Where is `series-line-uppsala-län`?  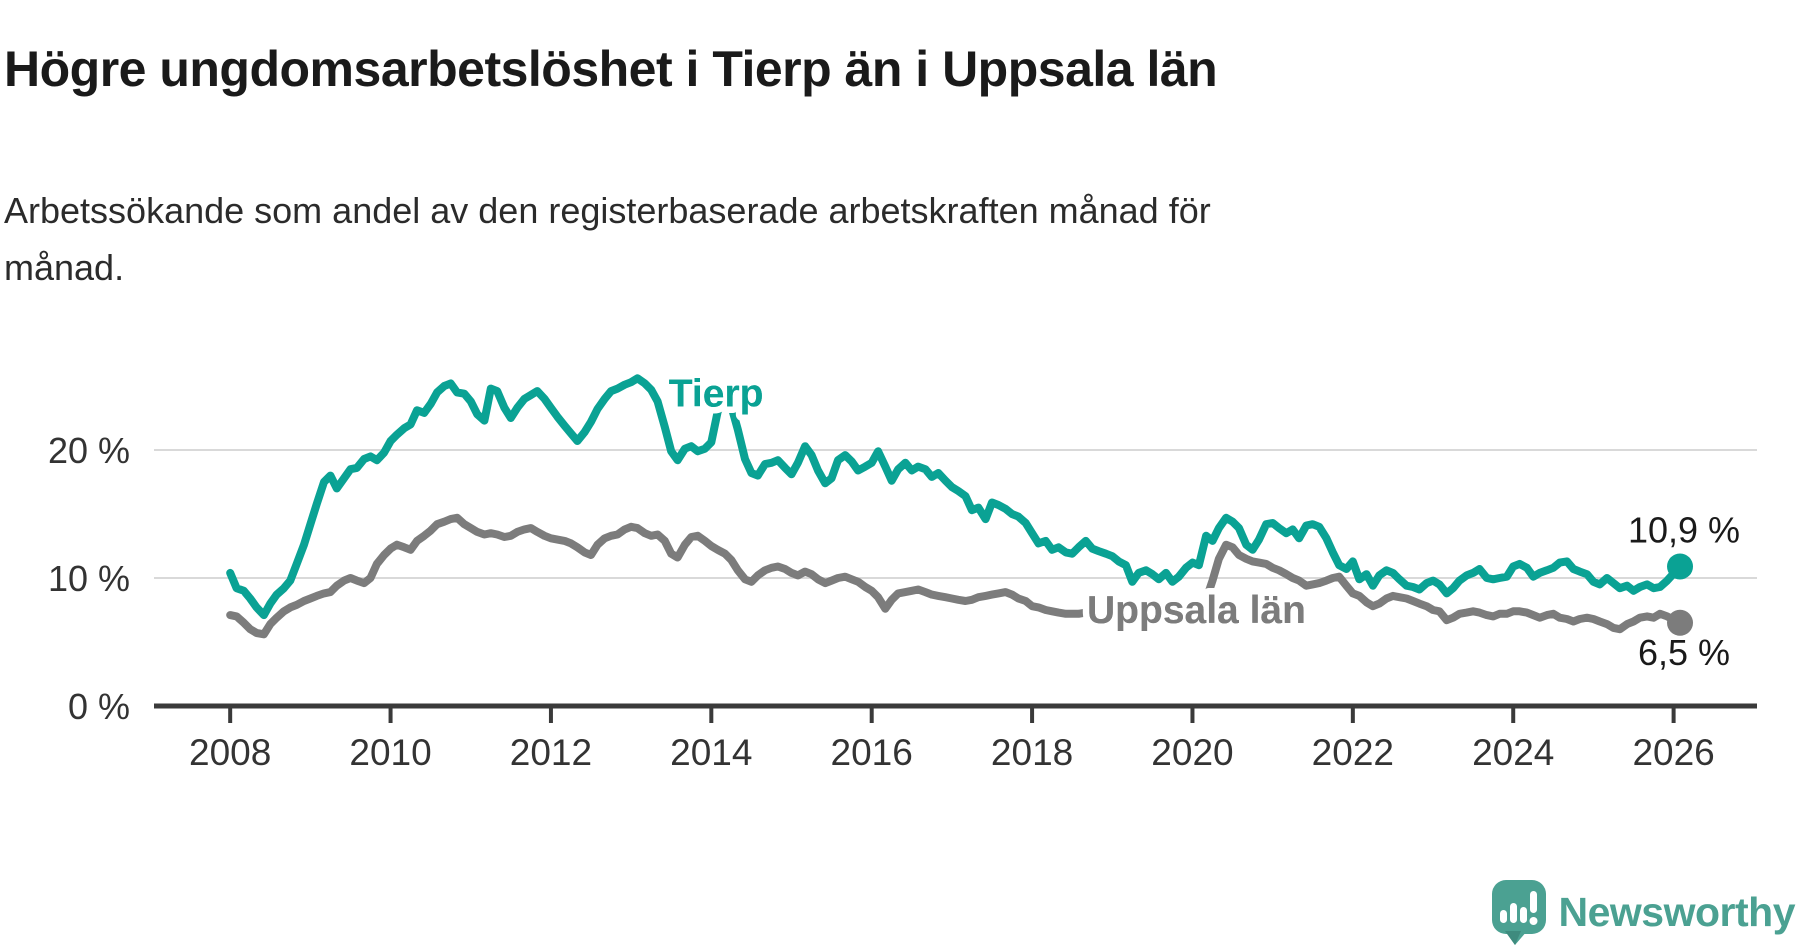
series-line-uppsala-län is located at coordinates (955, 576).